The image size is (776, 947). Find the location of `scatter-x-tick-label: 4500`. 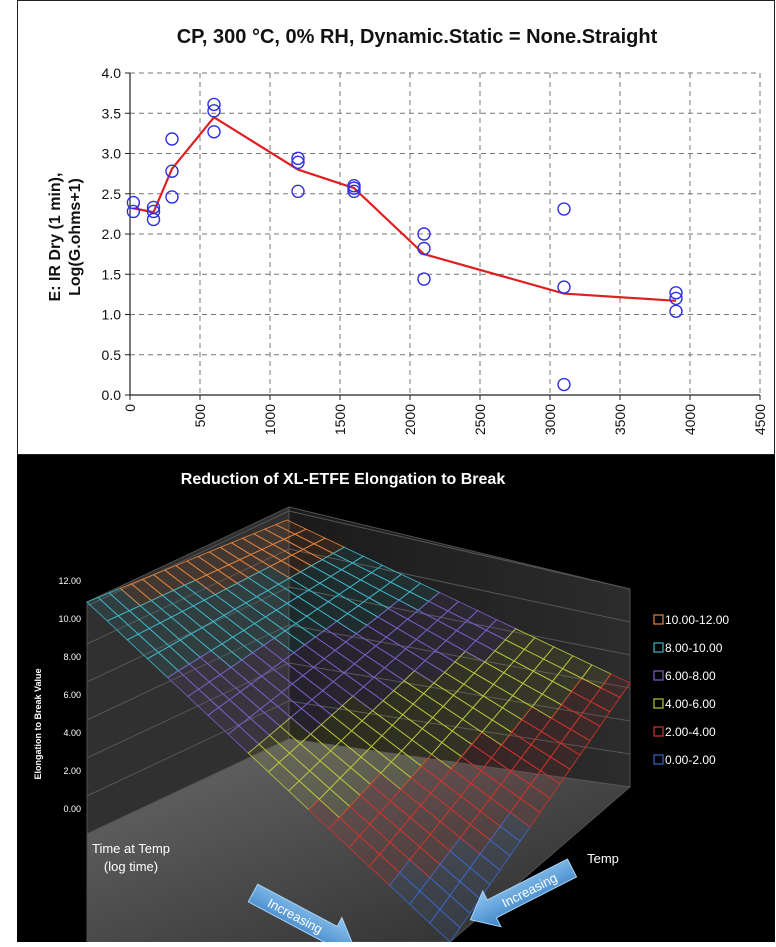

scatter-x-tick-label: 4500 is located at coordinates (760, 419).